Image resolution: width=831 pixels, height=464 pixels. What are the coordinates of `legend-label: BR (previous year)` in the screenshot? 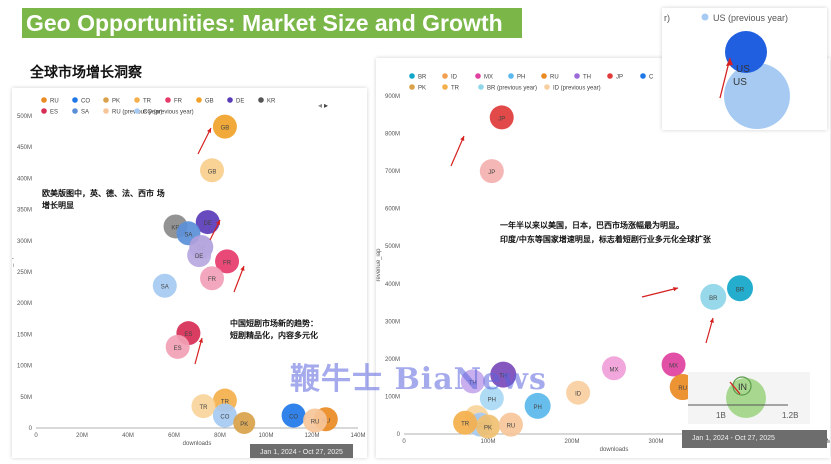 It's located at (512, 89).